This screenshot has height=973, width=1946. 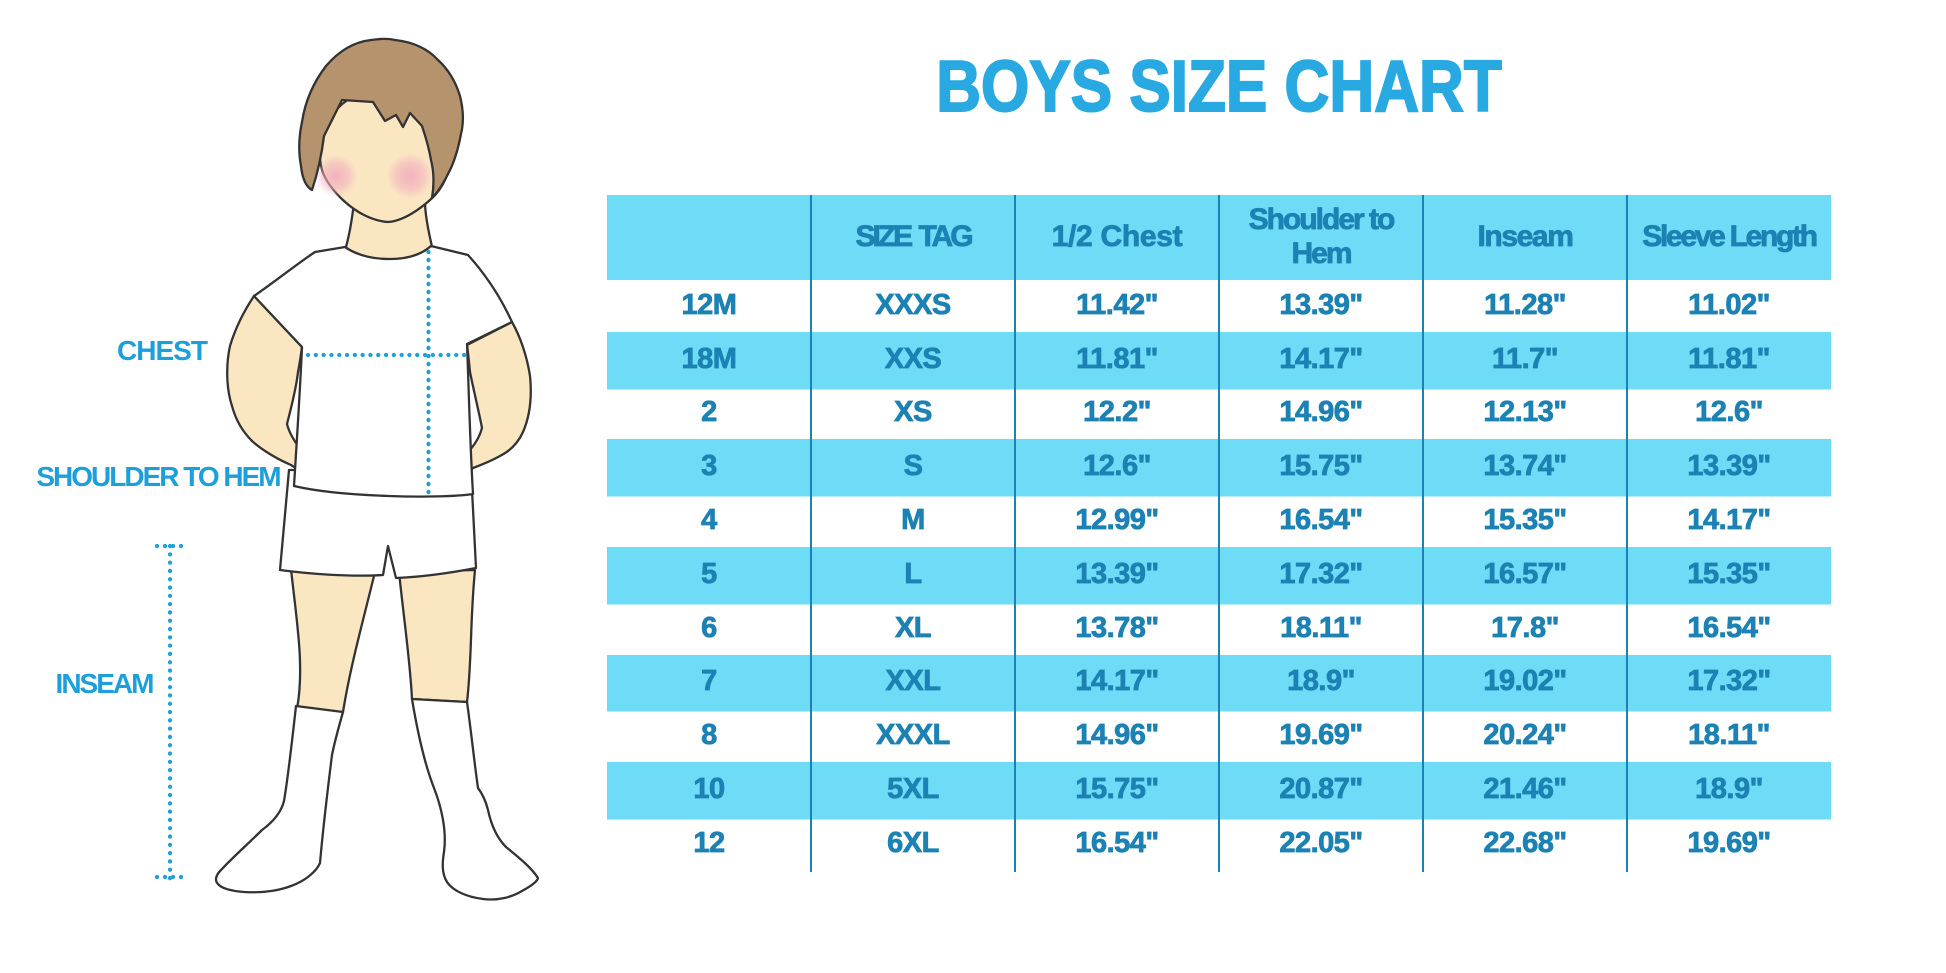 What do you see at coordinates (162, 350) in the screenshot?
I see `svg-text: CHEST` at bounding box center [162, 350].